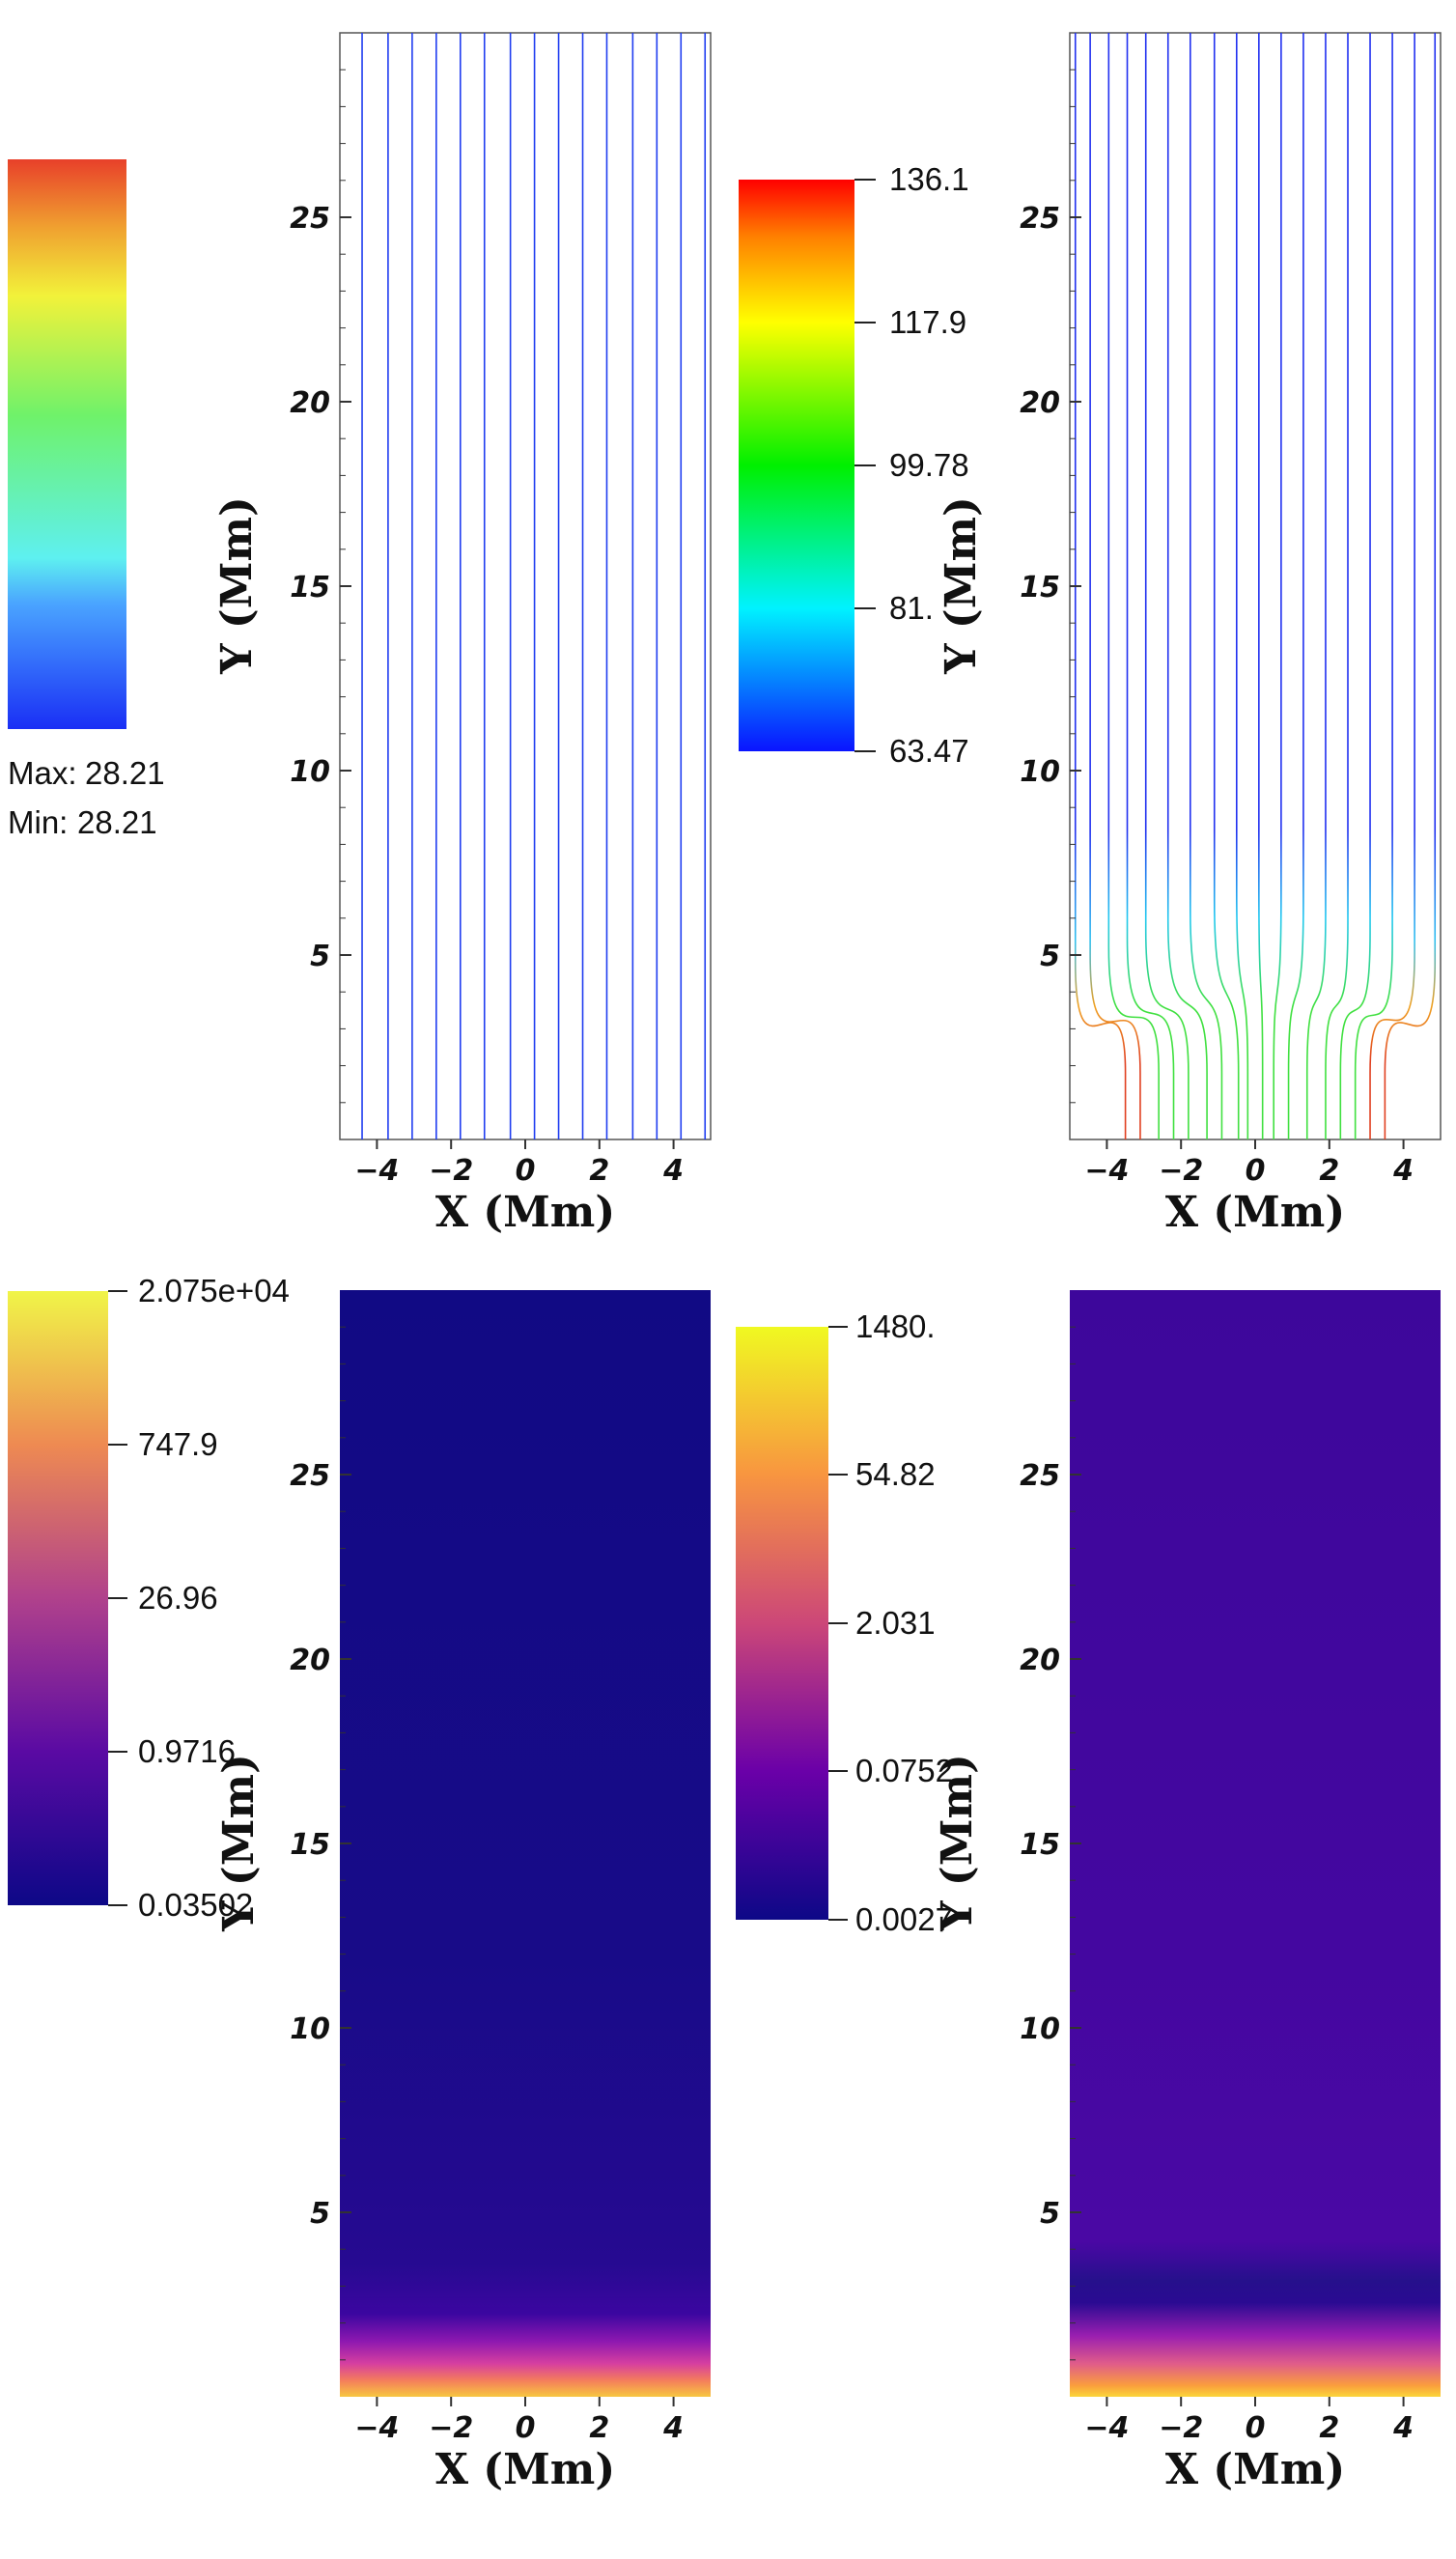 This screenshot has width=1456, height=2559. I want to click on colorbar-tick-label: 0.0027, so click(904, 1919).